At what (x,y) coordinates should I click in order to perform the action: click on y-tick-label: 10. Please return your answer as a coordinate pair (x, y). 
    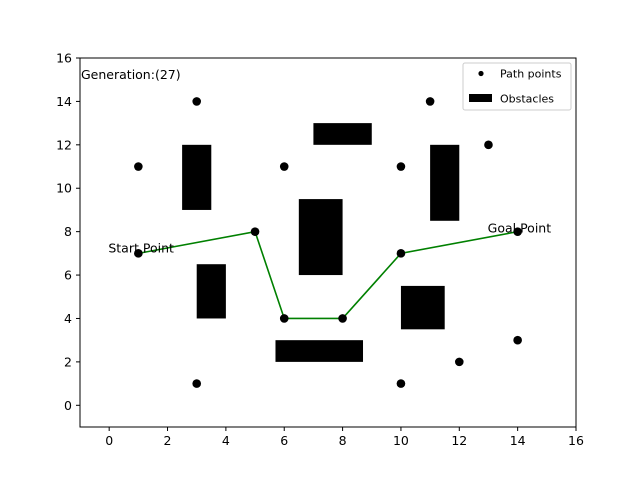
    Looking at the image, I should click on (64, 188).